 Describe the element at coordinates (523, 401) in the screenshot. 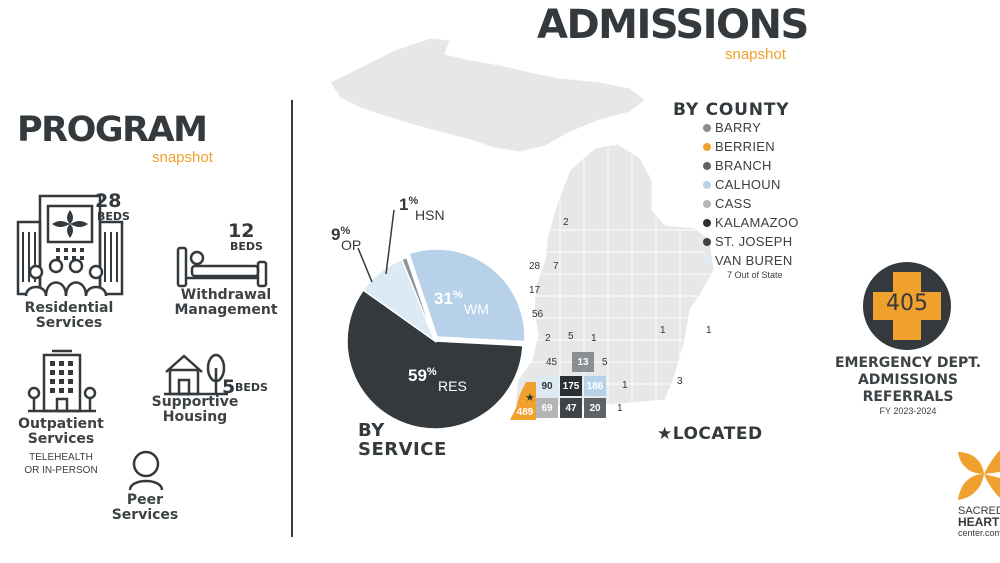

I see `county-box-berrien` at that location.